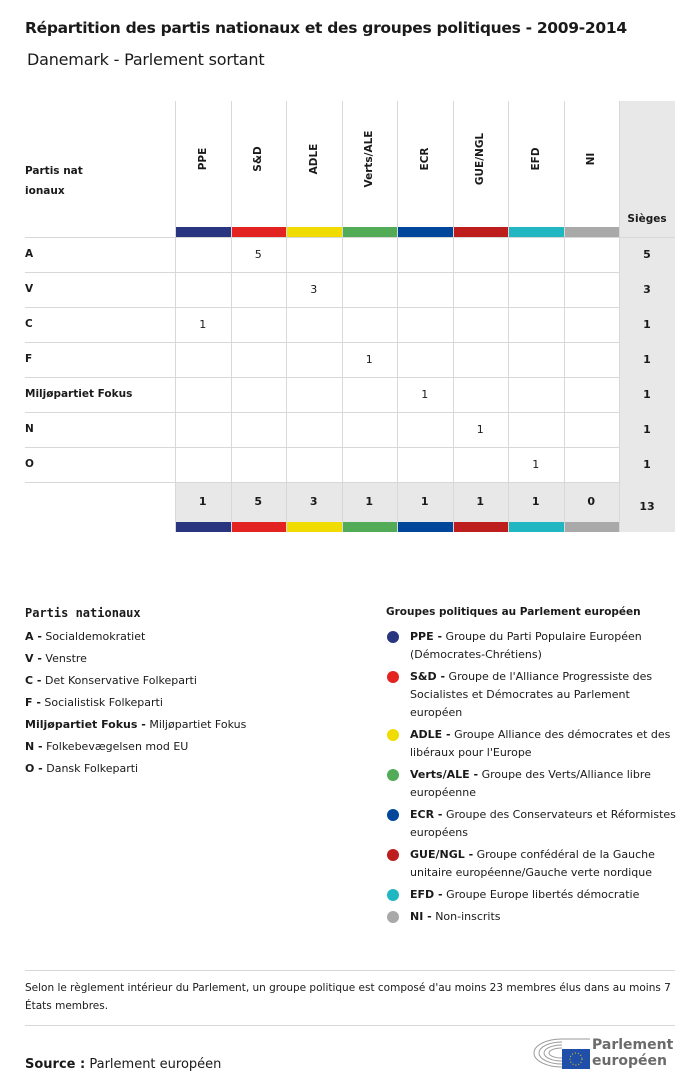  Describe the element at coordinates (198, 724) in the screenshot. I see `party-full-name: Miljøpartiet Fokus` at that location.